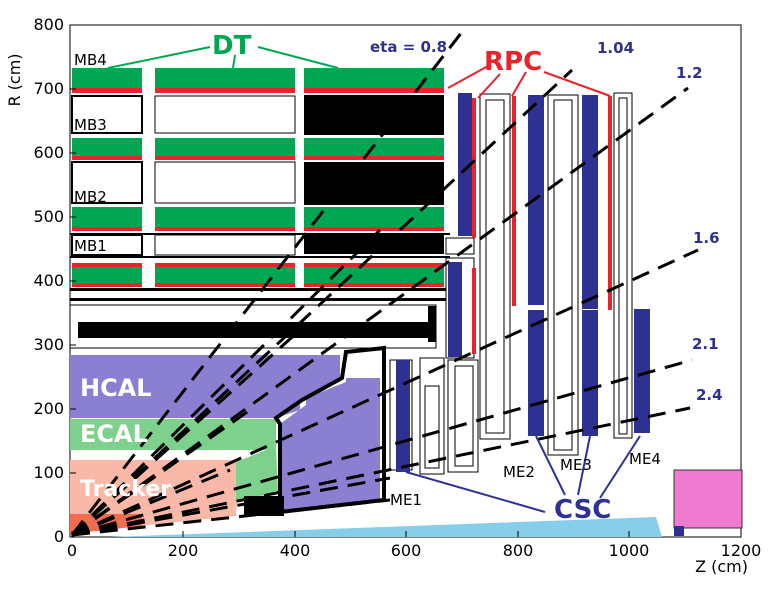 This screenshot has width=770, height=593. What do you see at coordinates (14, 79) in the screenshot?
I see `y-axis-title: R (cm)` at bounding box center [14, 79].